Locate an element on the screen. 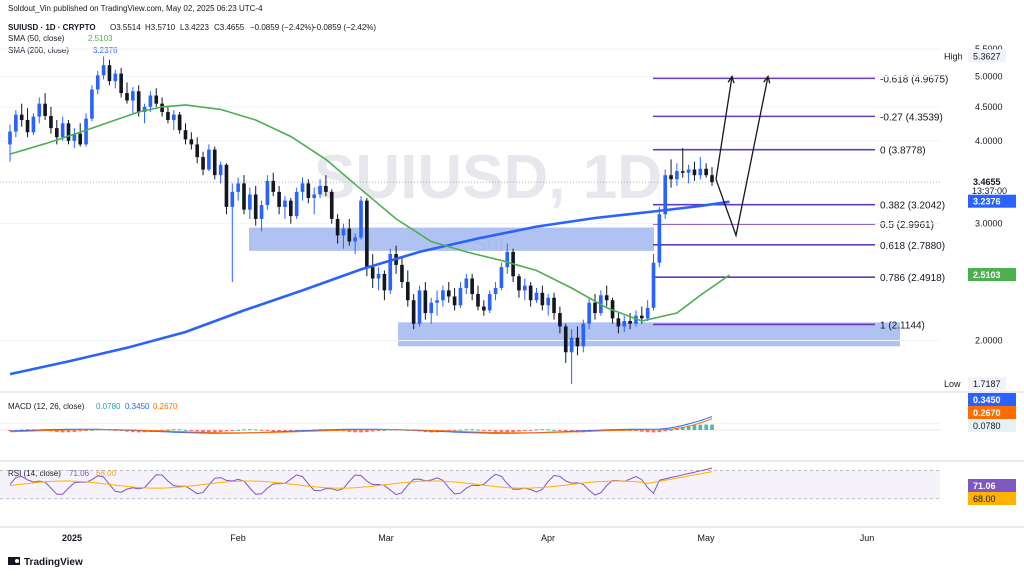 This screenshot has width=1024, height=579. projection-arrows is located at coordinates (743, 156).